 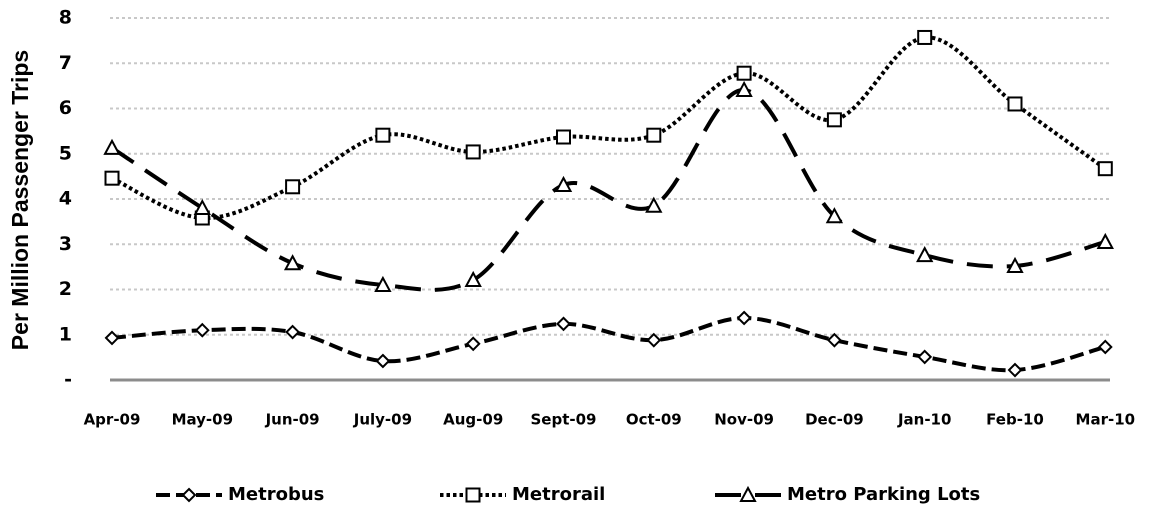 What do you see at coordinates (834, 420) in the screenshot?
I see `x-tick-label: Dec-09` at bounding box center [834, 420].